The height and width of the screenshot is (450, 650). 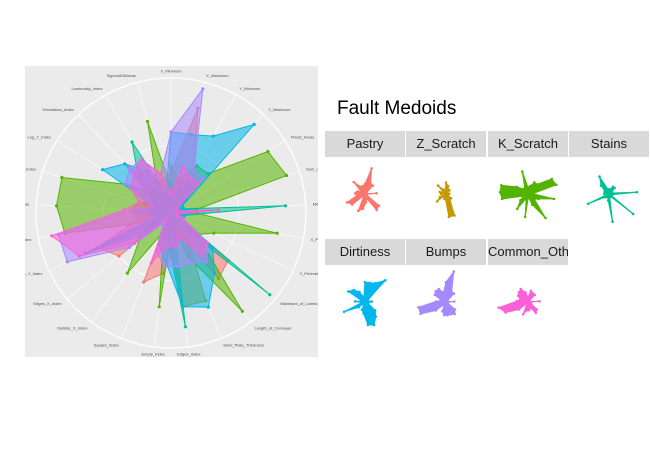 What do you see at coordinates (121, 75) in the screenshot?
I see `axis-label-sigmoidofareas: SigmoidOfAreas` at bounding box center [121, 75].